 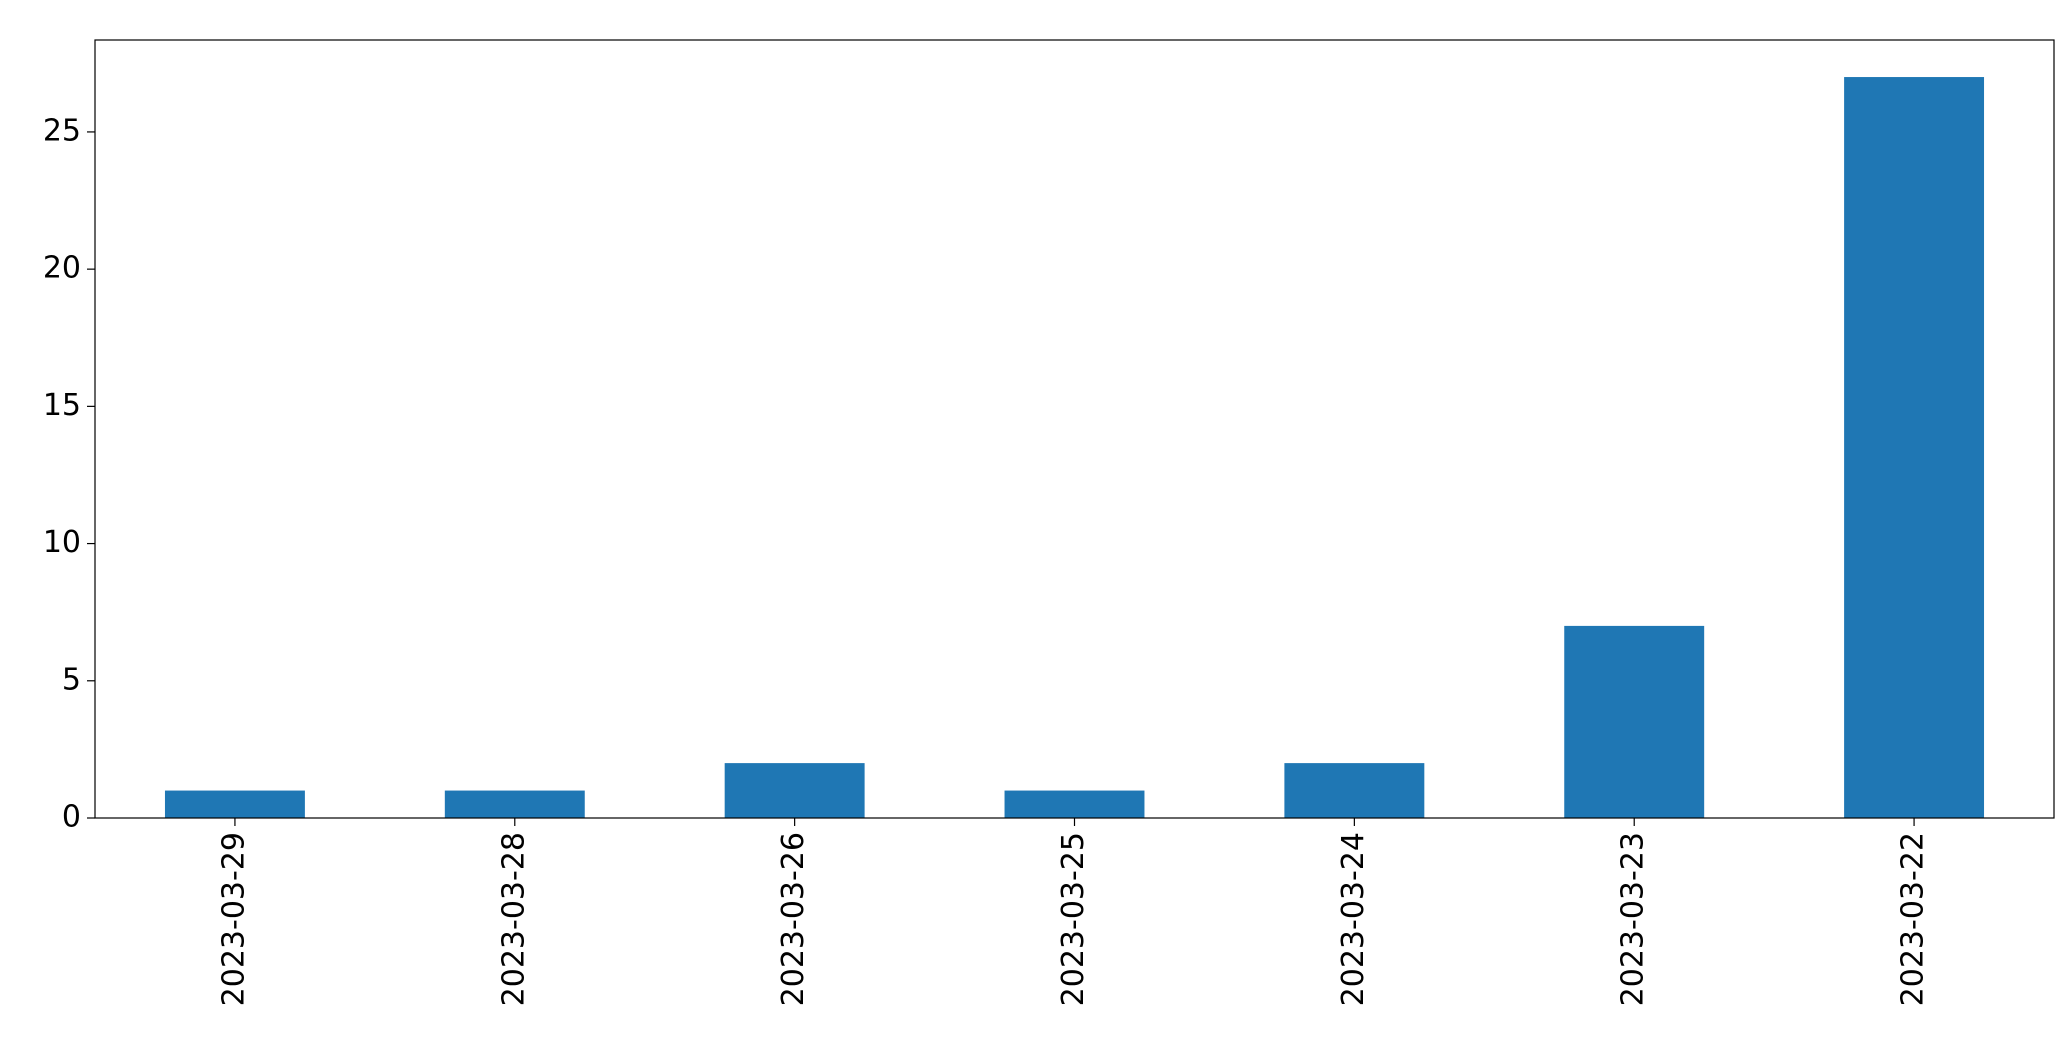 What do you see at coordinates (71, 679) in the screenshot?
I see `y-tick-label: 5` at bounding box center [71, 679].